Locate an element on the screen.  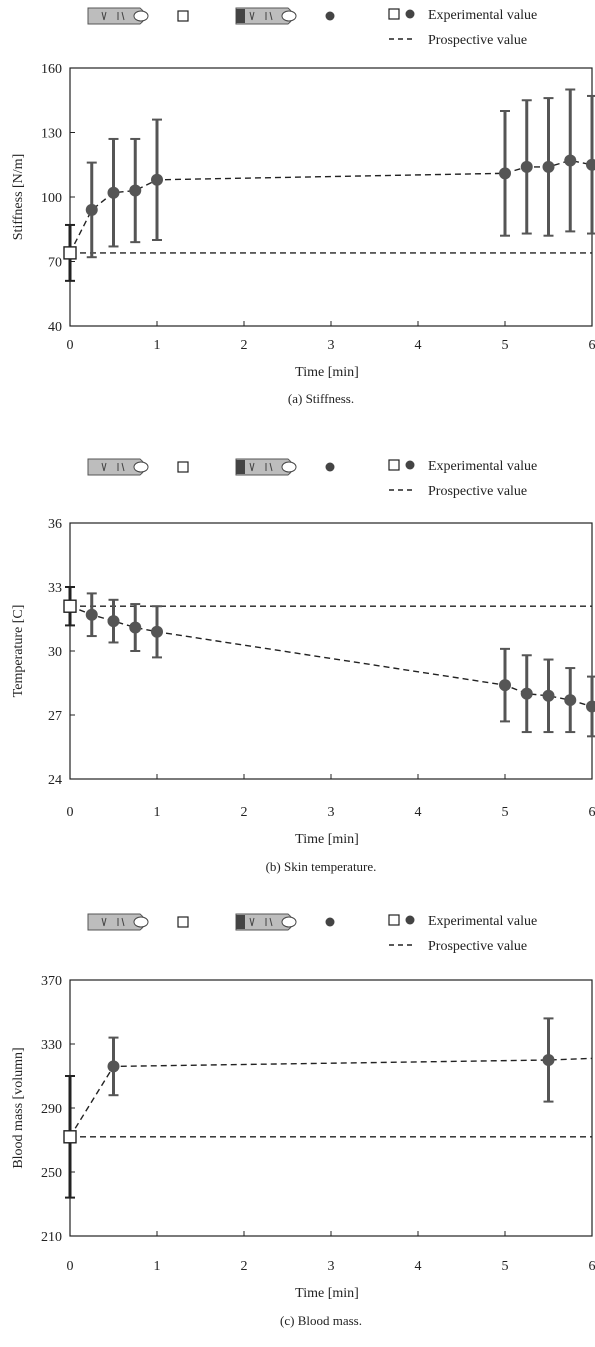
figure-caption: (c) Blood mass. is located at coordinates (321, 1320).